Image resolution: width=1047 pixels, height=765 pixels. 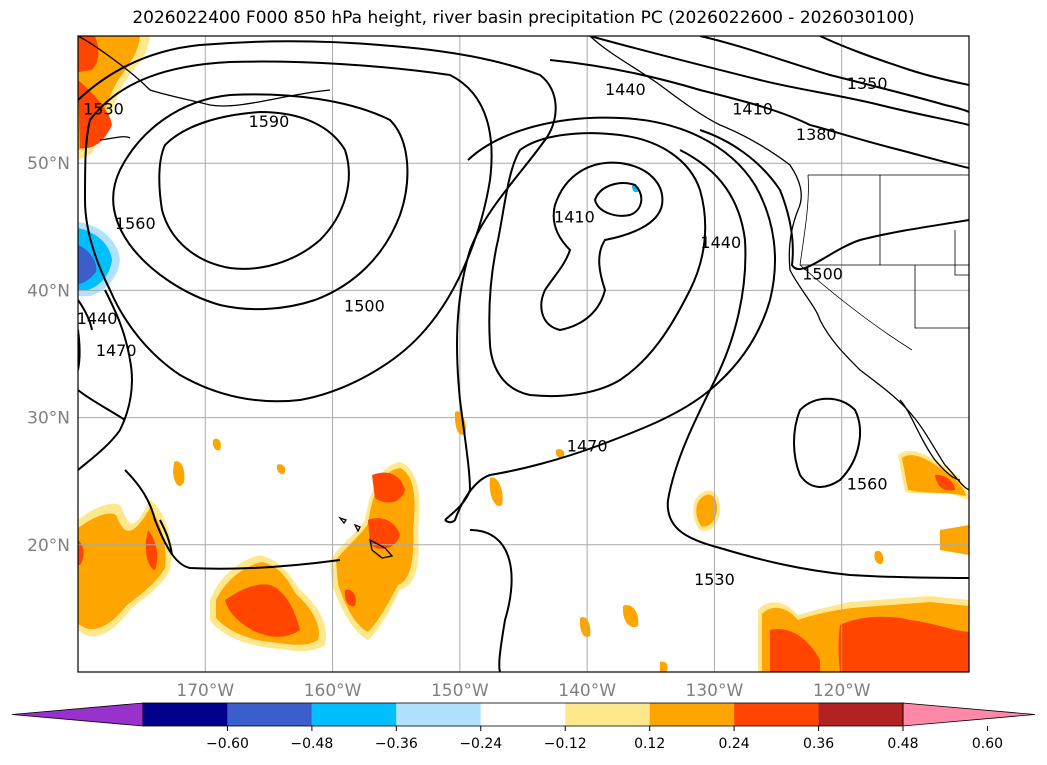 What do you see at coordinates (311, 744) in the screenshot?
I see `colorbar-tick-label: −0.48` at bounding box center [311, 744].